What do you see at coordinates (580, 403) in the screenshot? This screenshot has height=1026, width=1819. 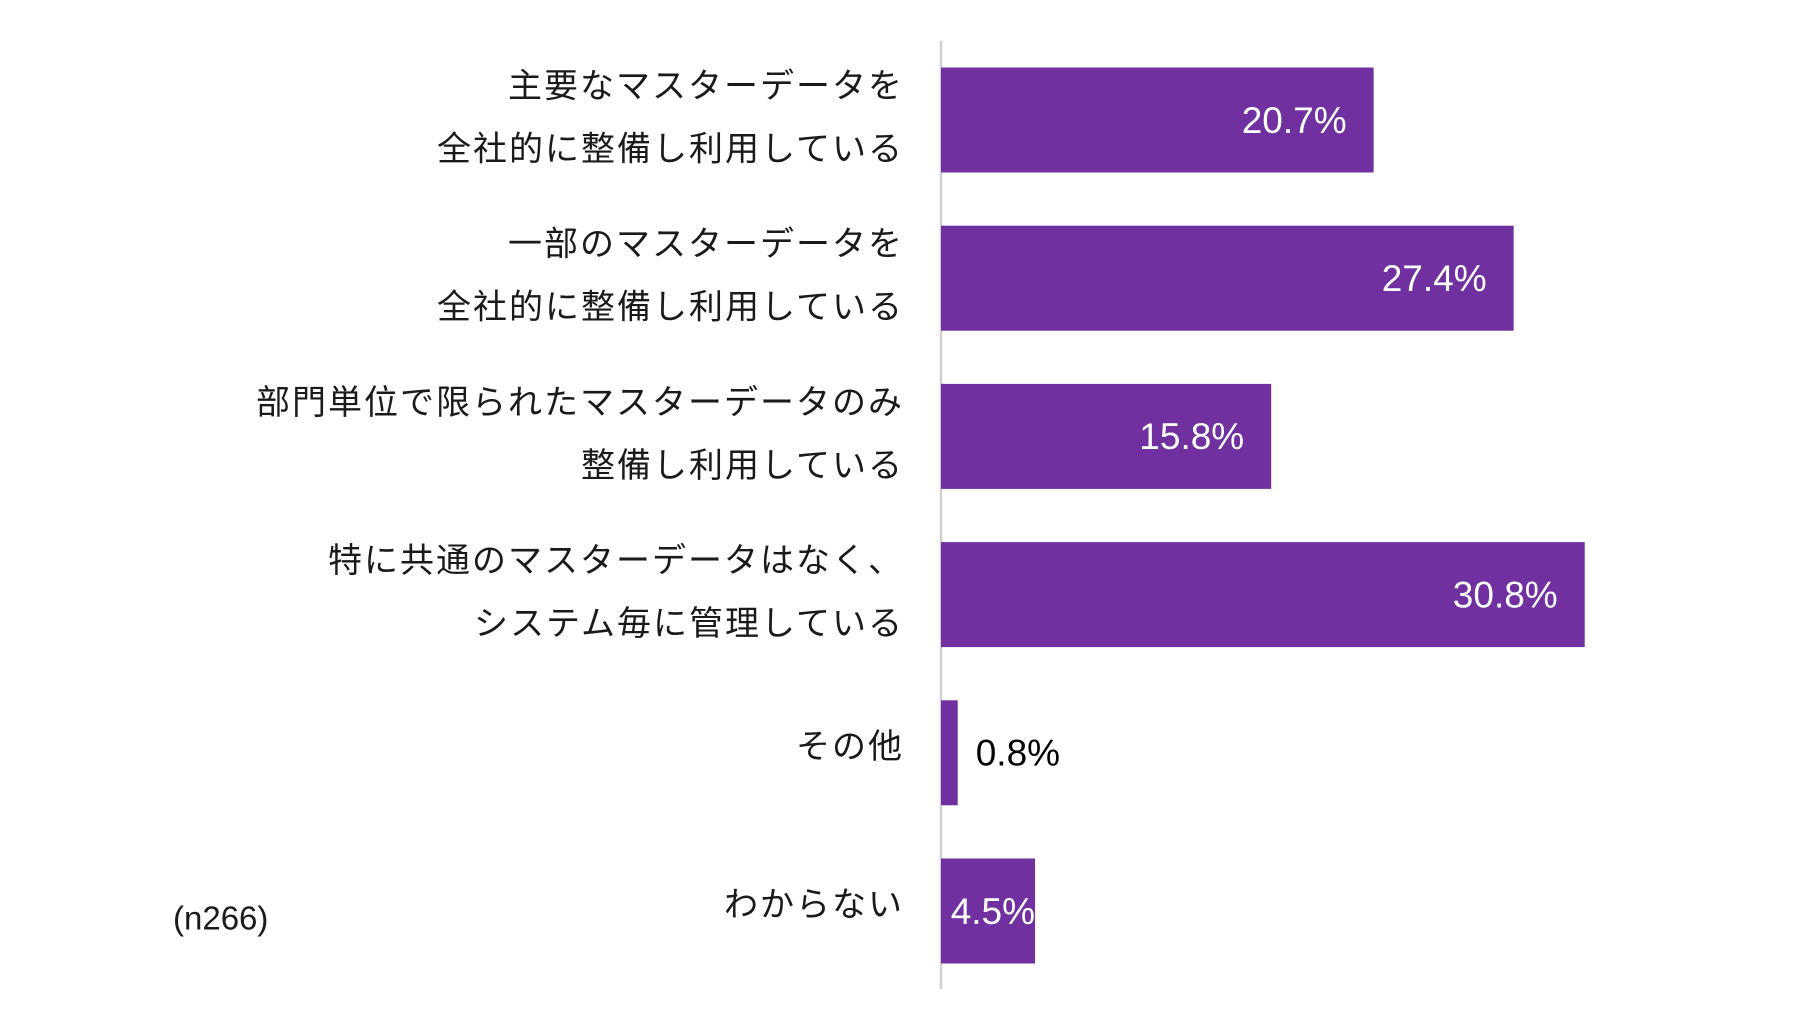 I see `category-label: 部門単位で限られたマスターデータのみ` at bounding box center [580, 403].